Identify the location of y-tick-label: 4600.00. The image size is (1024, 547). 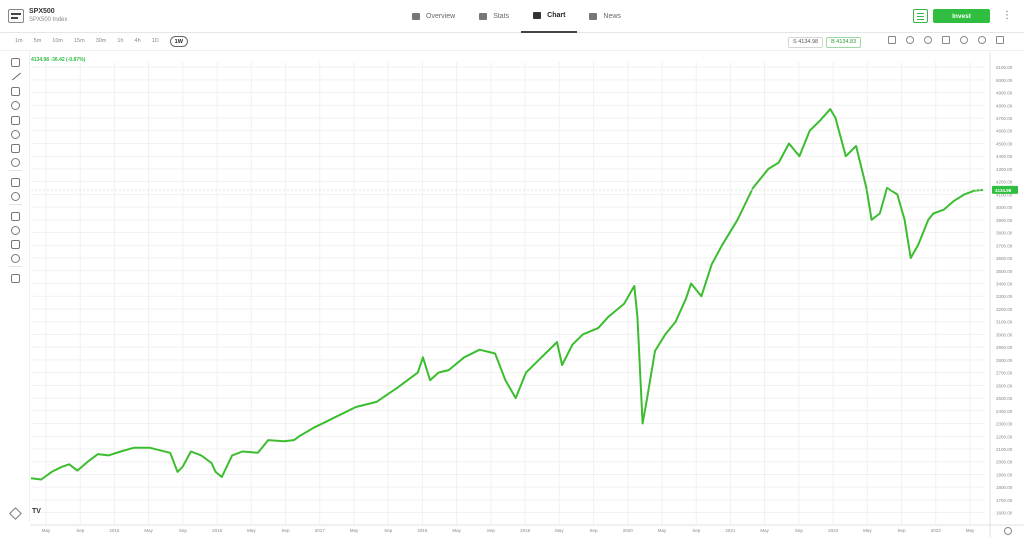
(1004, 131).